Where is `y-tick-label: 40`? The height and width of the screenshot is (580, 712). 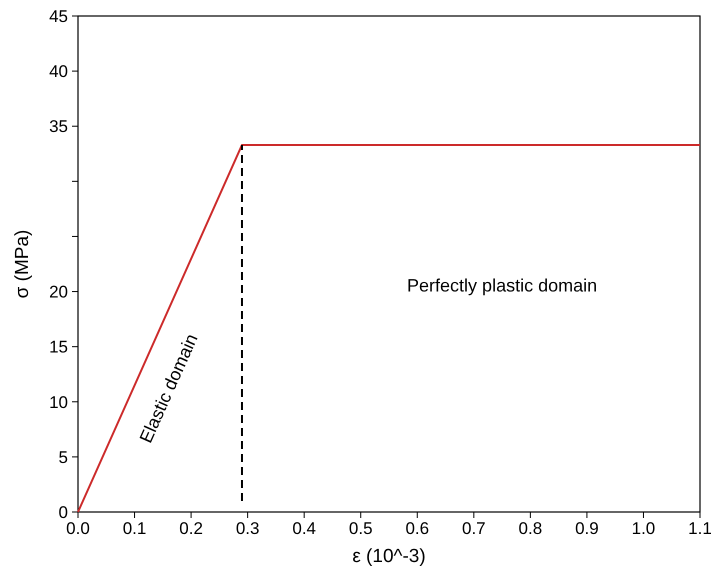 y-tick-label: 40 is located at coordinates (58, 72).